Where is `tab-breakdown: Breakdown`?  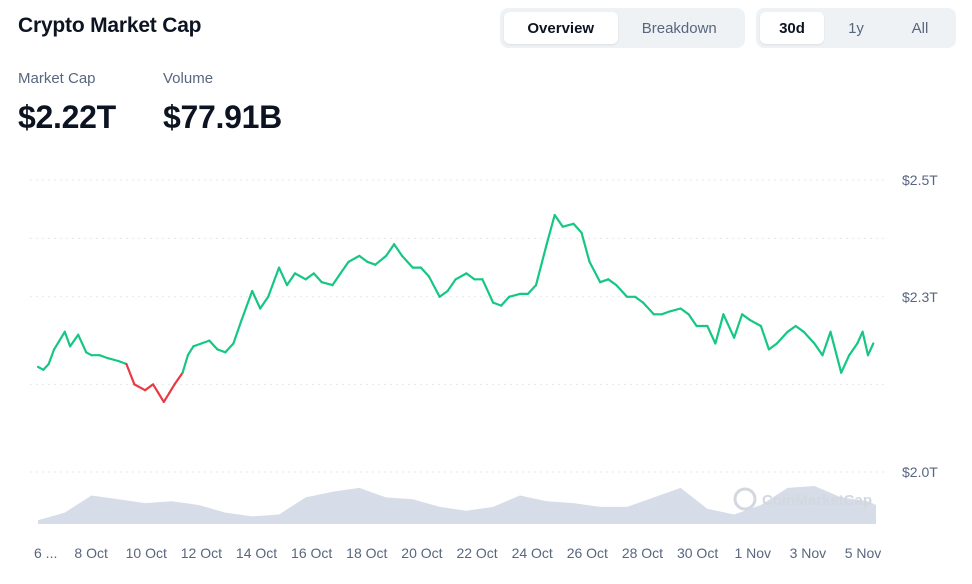
tab-breakdown: Breakdown is located at coordinates (679, 28).